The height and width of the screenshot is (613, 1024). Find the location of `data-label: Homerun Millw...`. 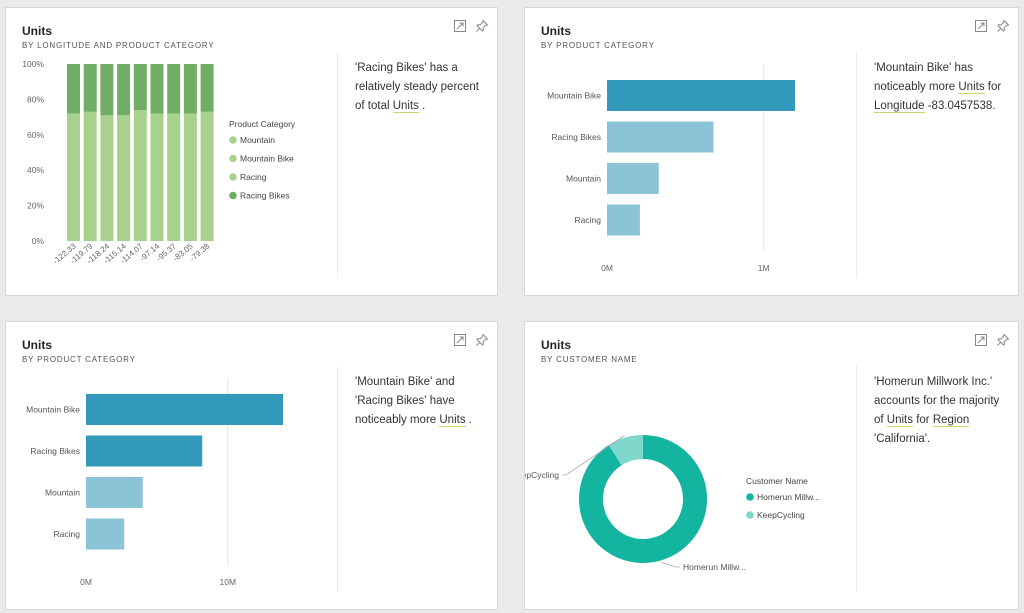

data-label: Homerun Millw... is located at coordinates (714, 567).